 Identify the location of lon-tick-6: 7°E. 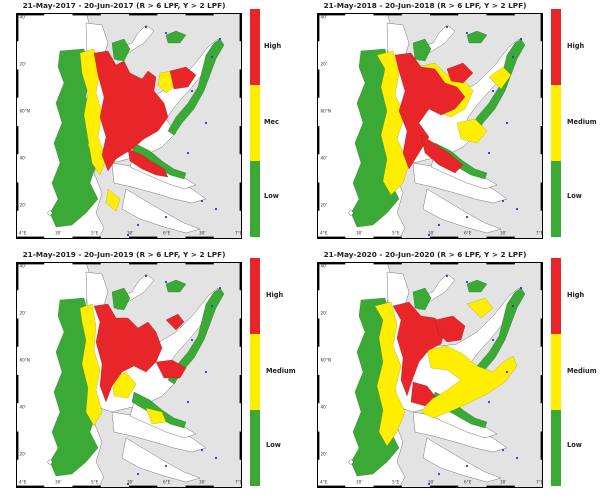
(238, 482).